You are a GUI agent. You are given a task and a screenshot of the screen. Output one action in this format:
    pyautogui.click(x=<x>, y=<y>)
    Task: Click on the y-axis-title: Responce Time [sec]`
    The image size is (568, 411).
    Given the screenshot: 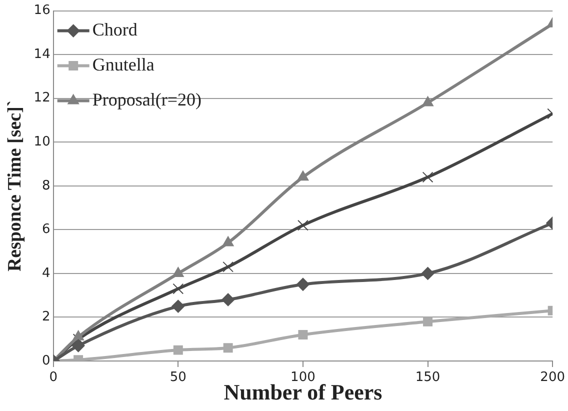 What is the action you would take?
    pyautogui.click(x=15, y=186)
    